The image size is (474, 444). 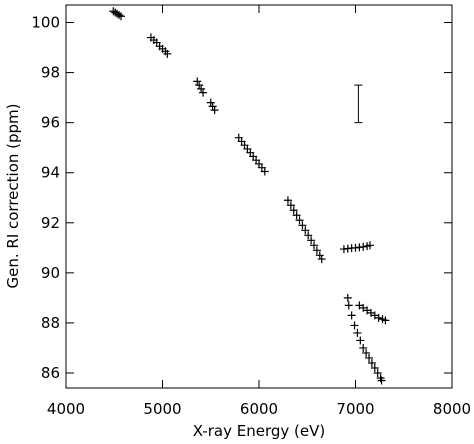 What do you see at coordinates (13, 195) in the screenshot?
I see `y-axis-label: Gen. RI correction (ppm)` at bounding box center [13, 195].